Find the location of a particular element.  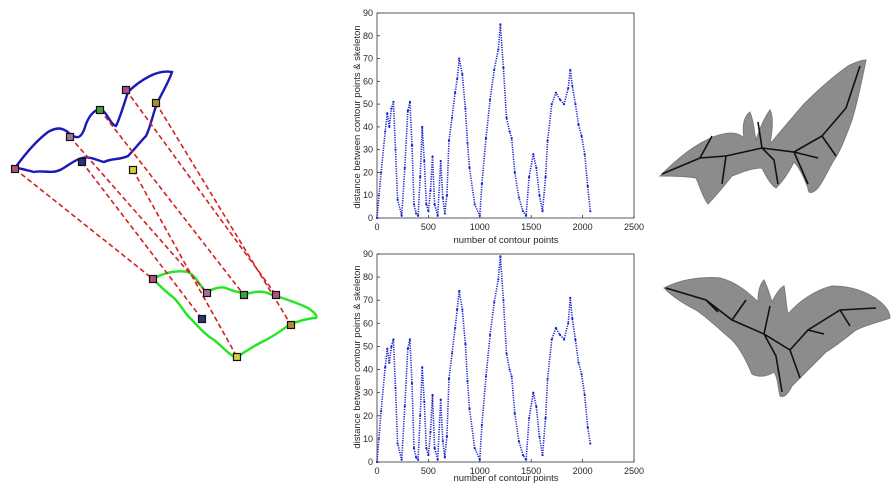

x-tick-label: 2500 is located at coordinates (634, 227).